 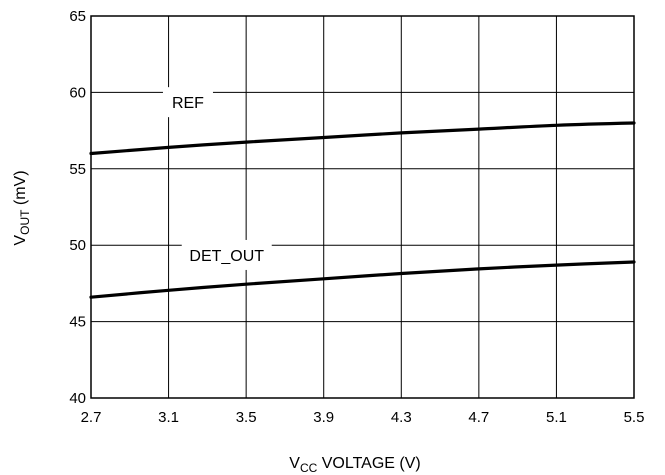 I want to click on y-tick-label: 60, so click(x=77, y=92).